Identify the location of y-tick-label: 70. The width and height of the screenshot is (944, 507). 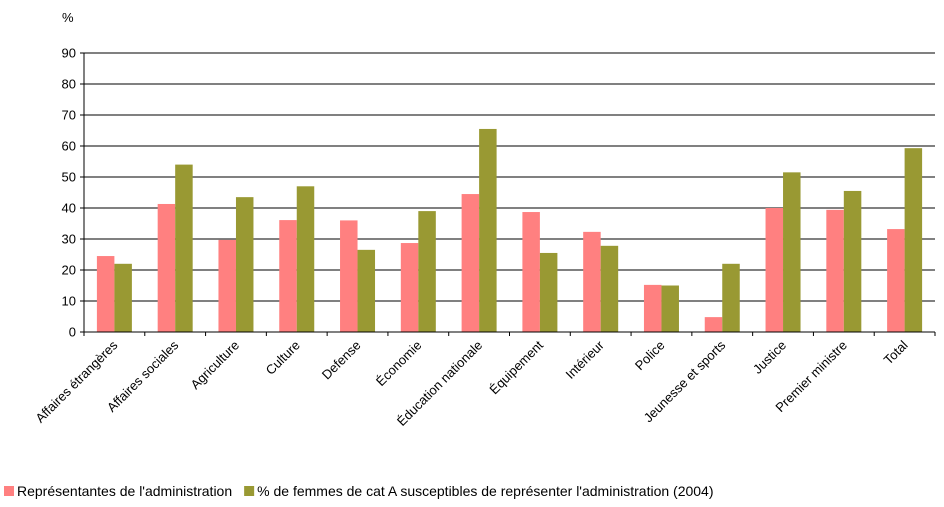
(69, 115).